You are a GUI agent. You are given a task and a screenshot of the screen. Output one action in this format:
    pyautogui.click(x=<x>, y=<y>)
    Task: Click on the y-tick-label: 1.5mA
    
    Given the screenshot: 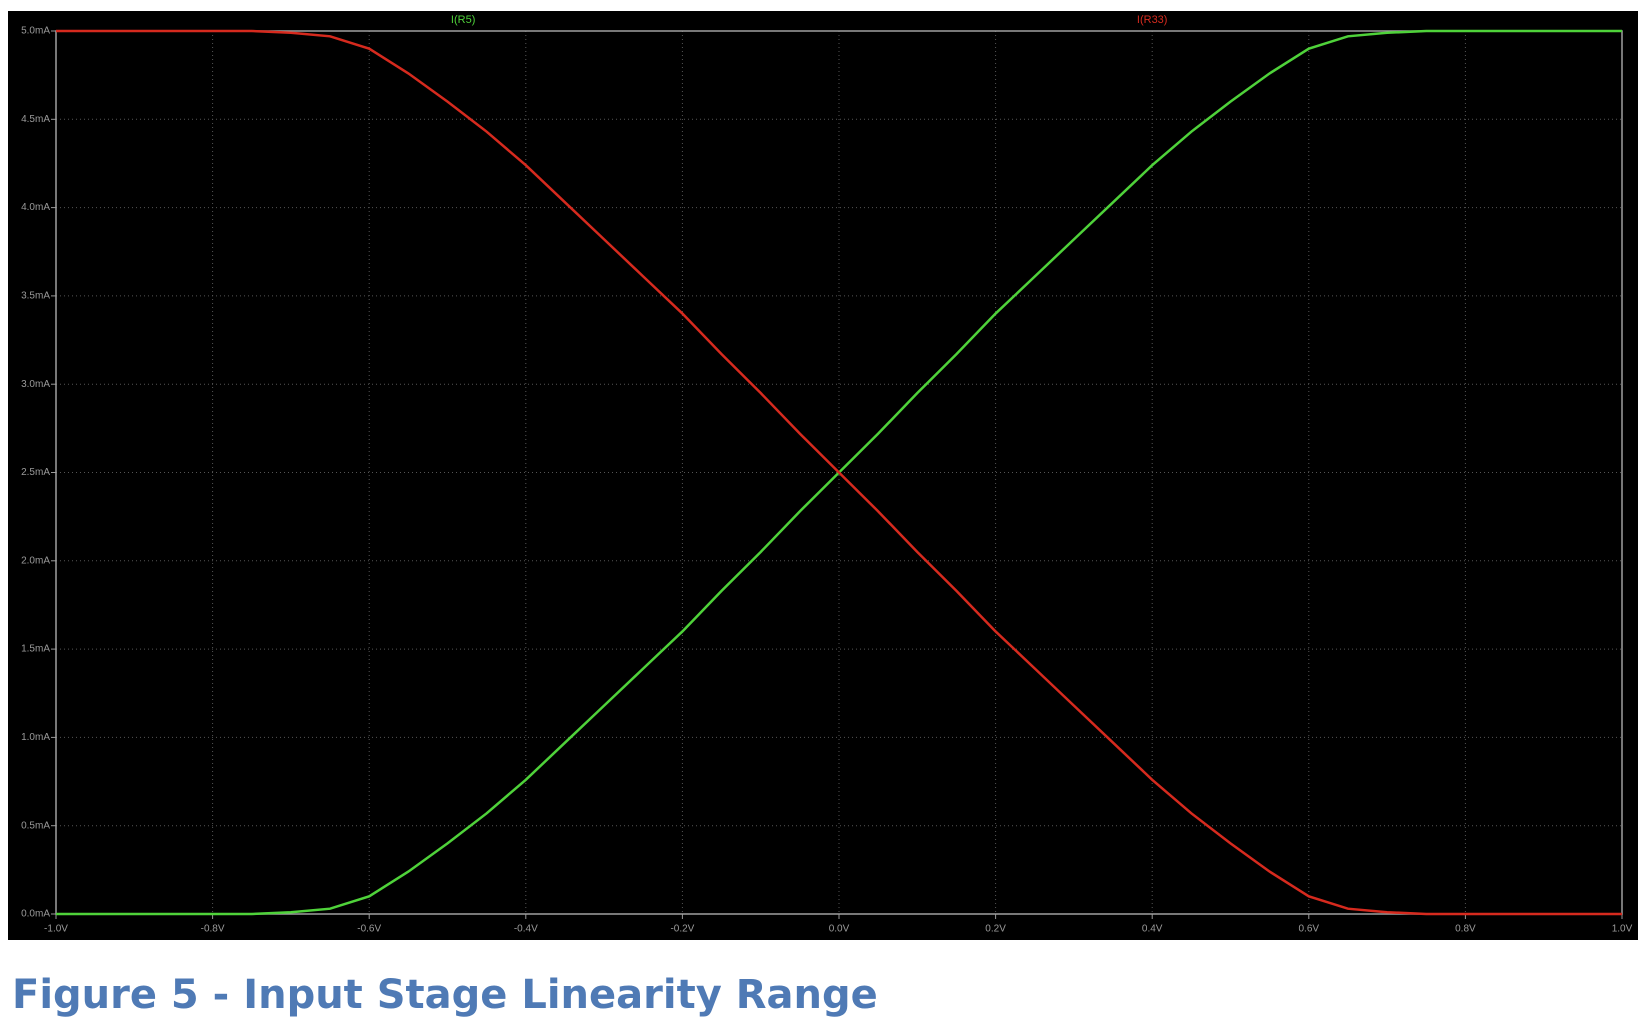 What is the action you would take?
    pyautogui.click(x=35, y=649)
    